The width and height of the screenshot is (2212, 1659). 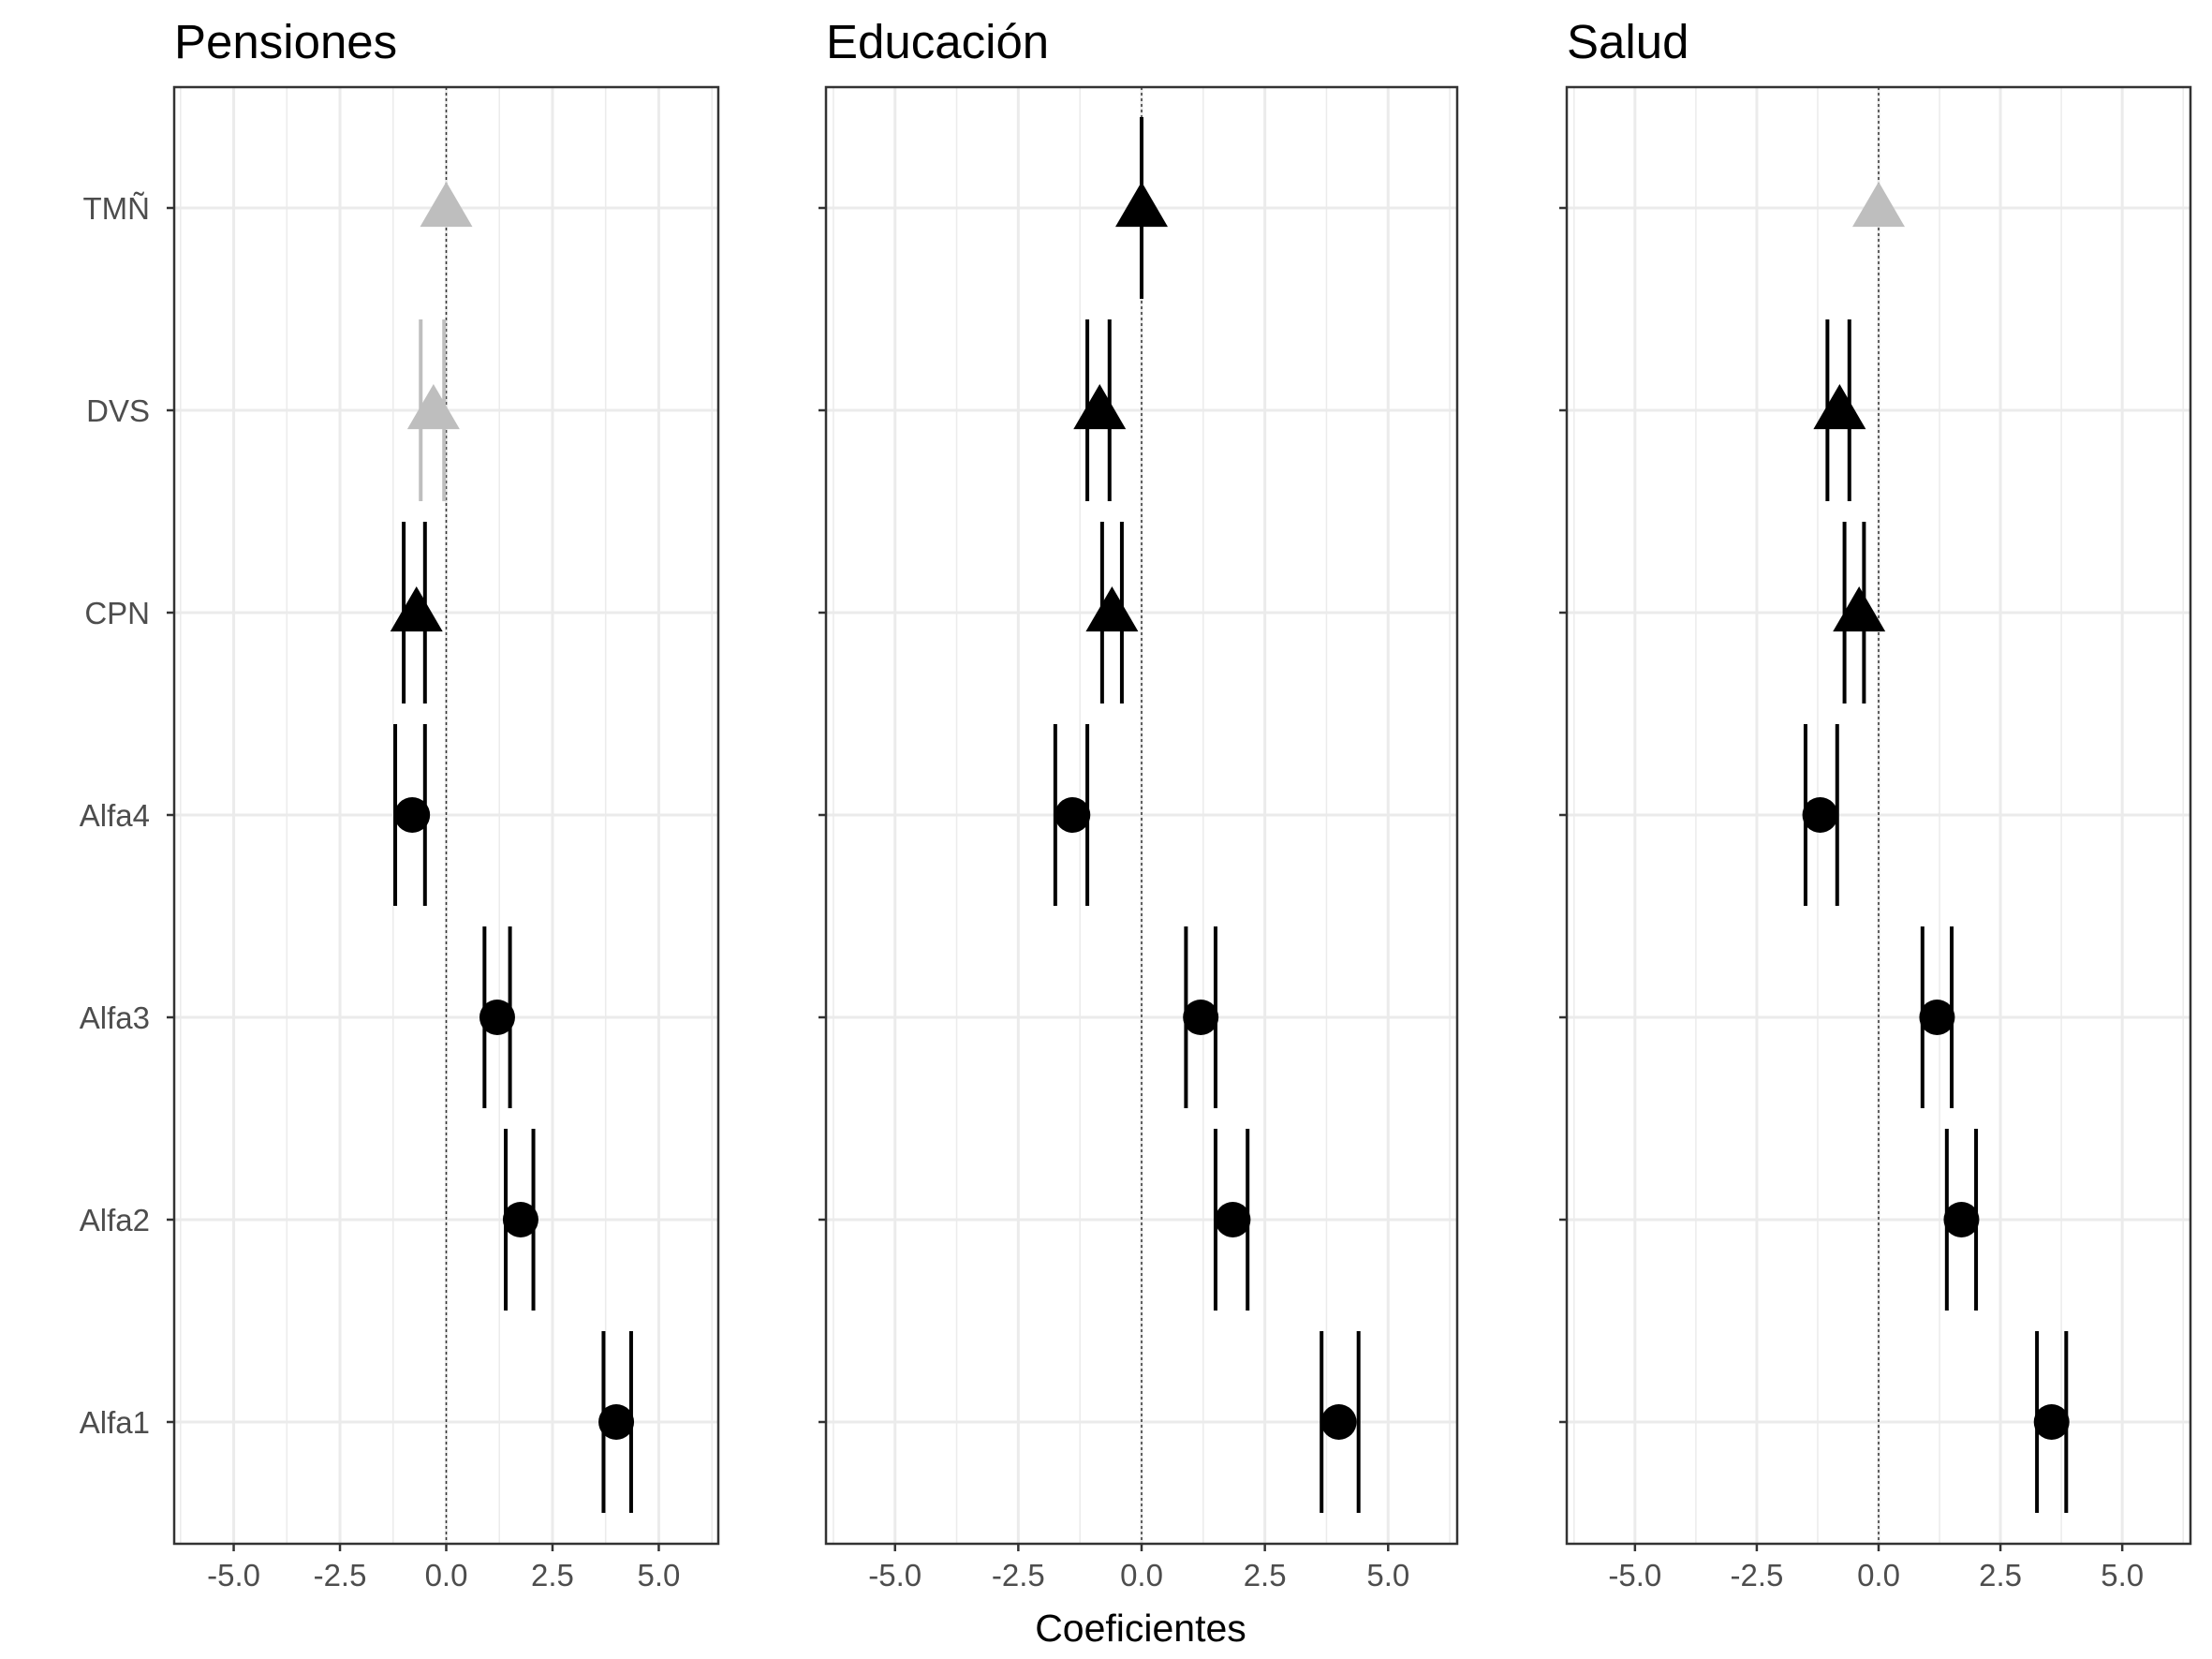 I want to click on panel-title: Pensiones, so click(x=285, y=42).